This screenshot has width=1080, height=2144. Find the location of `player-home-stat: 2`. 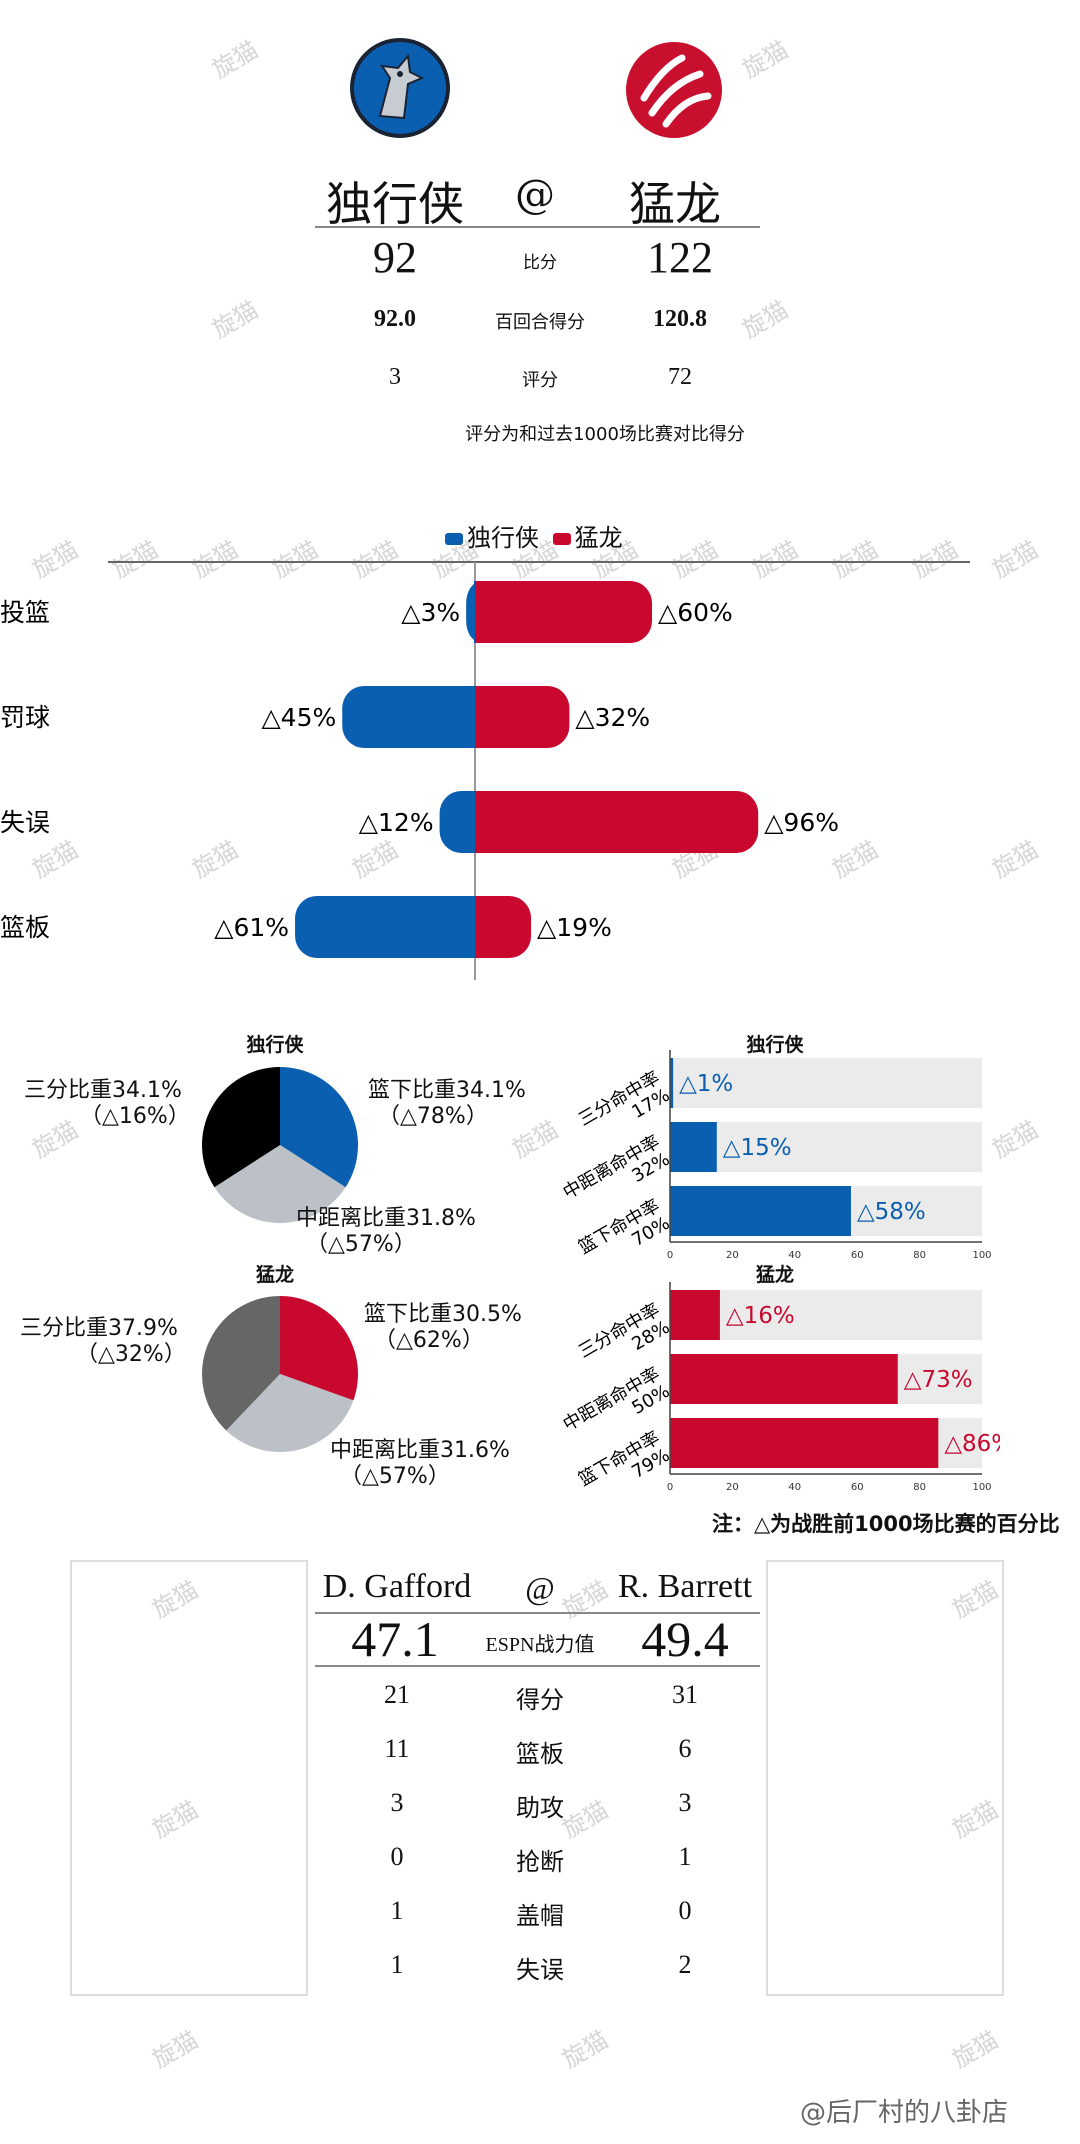

player-home-stat: 2 is located at coordinates (685, 1964).